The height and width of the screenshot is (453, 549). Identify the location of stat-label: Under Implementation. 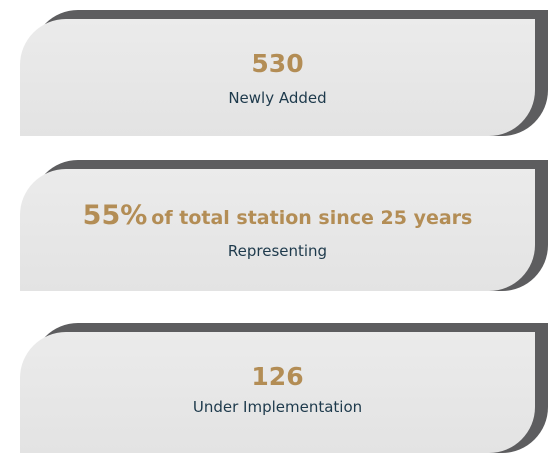
(277, 407).